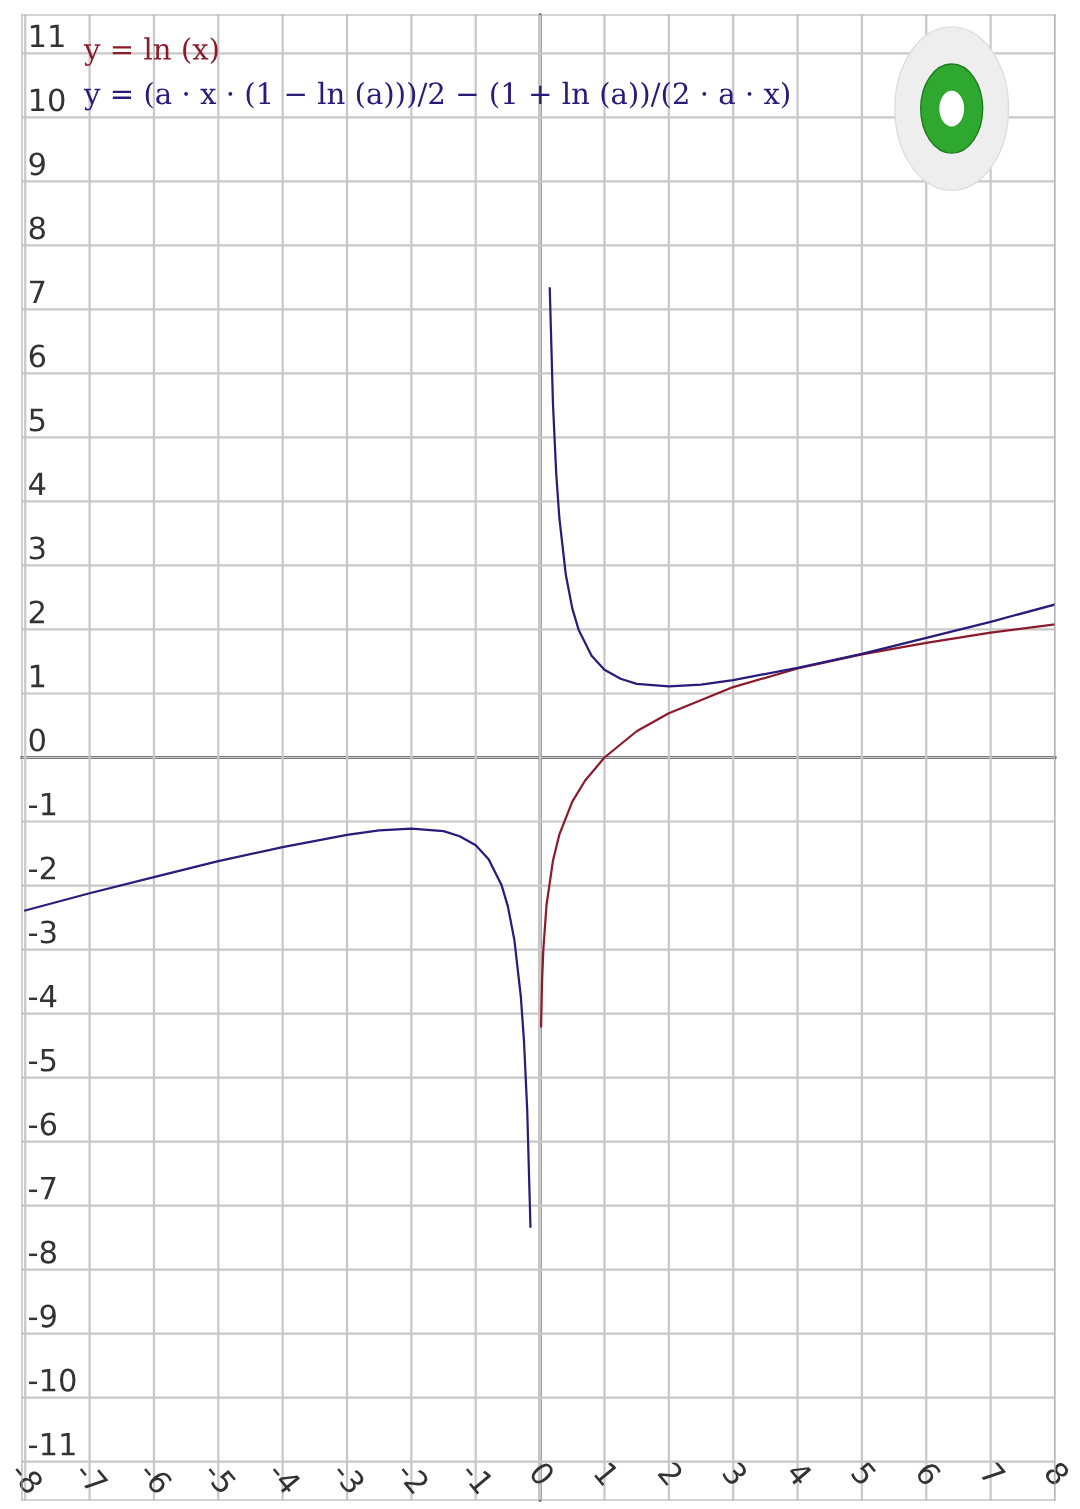  What do you see at coordinates (42, 1252) in the screenshot?
I see `y-tick-label: -8` at bounding box center [42, 1252].